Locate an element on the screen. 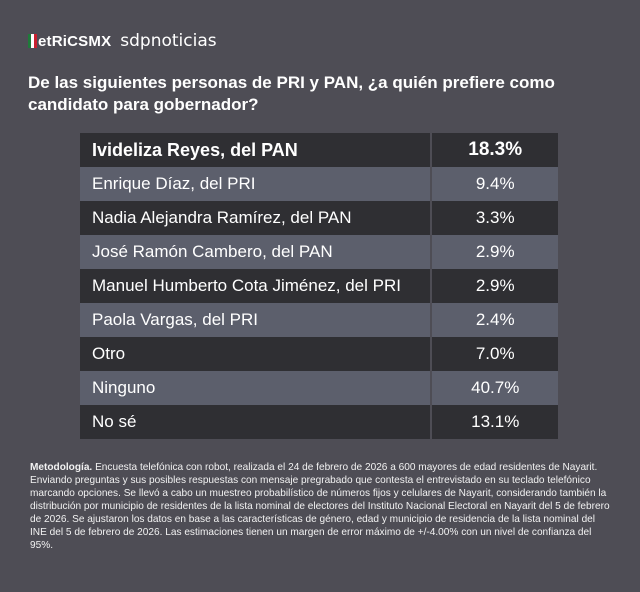  logo-text: etRiCSMX is located at coordinates (75, 41).